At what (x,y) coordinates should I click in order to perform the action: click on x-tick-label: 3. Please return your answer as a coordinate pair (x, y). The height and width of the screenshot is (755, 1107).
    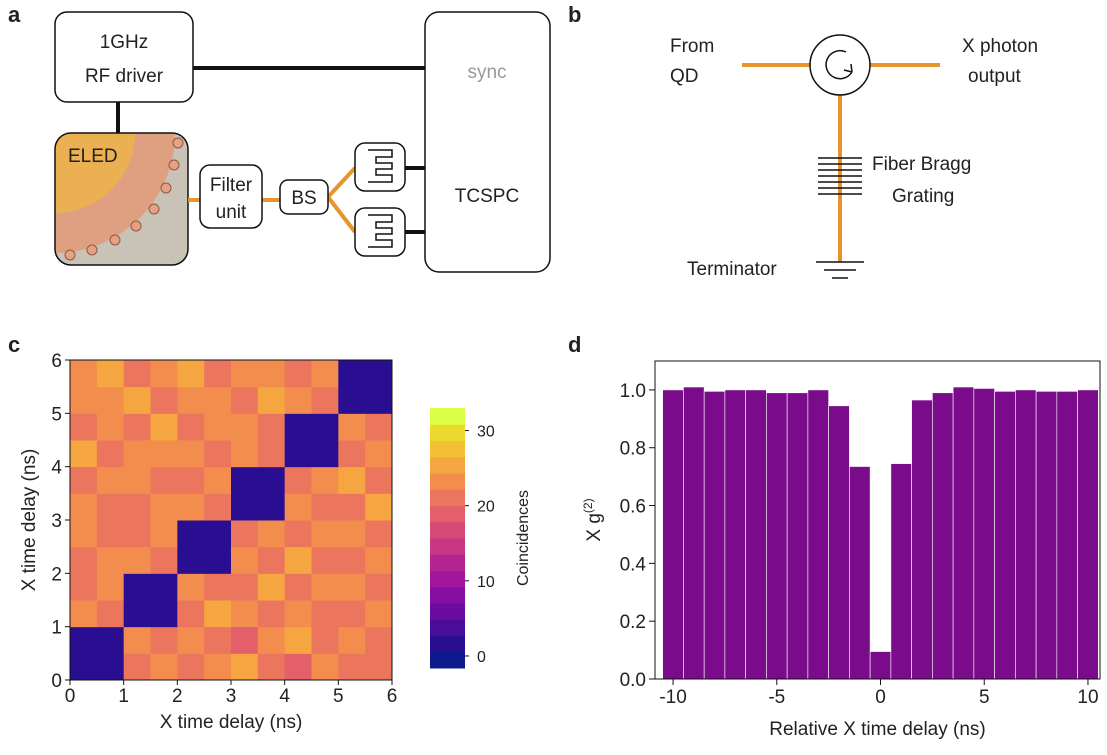
    Looking at the image, I should click on (231, 696).